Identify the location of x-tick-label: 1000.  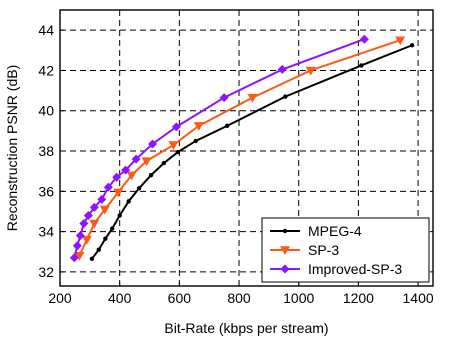
(298, 298).